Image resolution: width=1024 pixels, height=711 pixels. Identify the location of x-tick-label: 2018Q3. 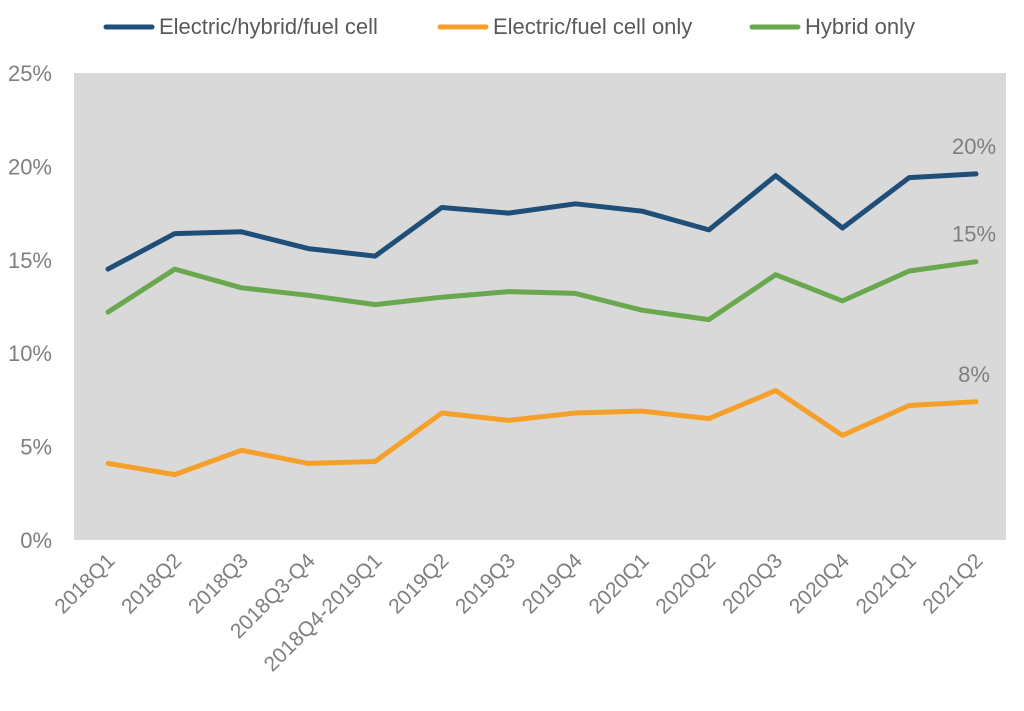
(218, 583).